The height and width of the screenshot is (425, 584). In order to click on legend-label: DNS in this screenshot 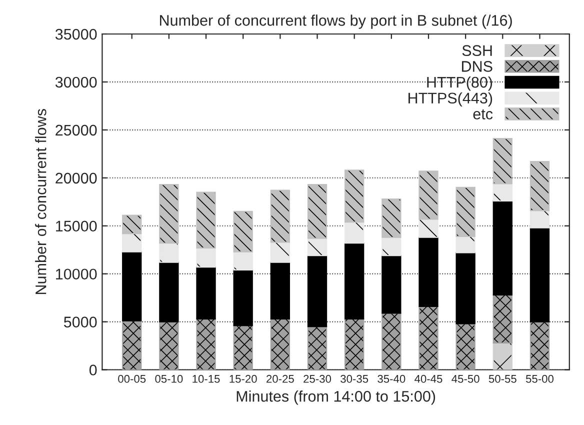, I will do `click(477, 66)`.